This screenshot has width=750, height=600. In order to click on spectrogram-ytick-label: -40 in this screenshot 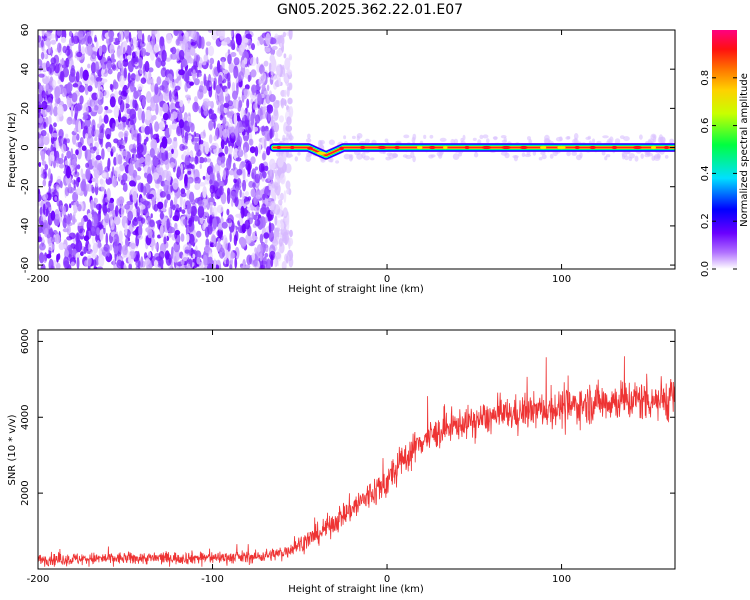, I will do `click(25, 226)`.